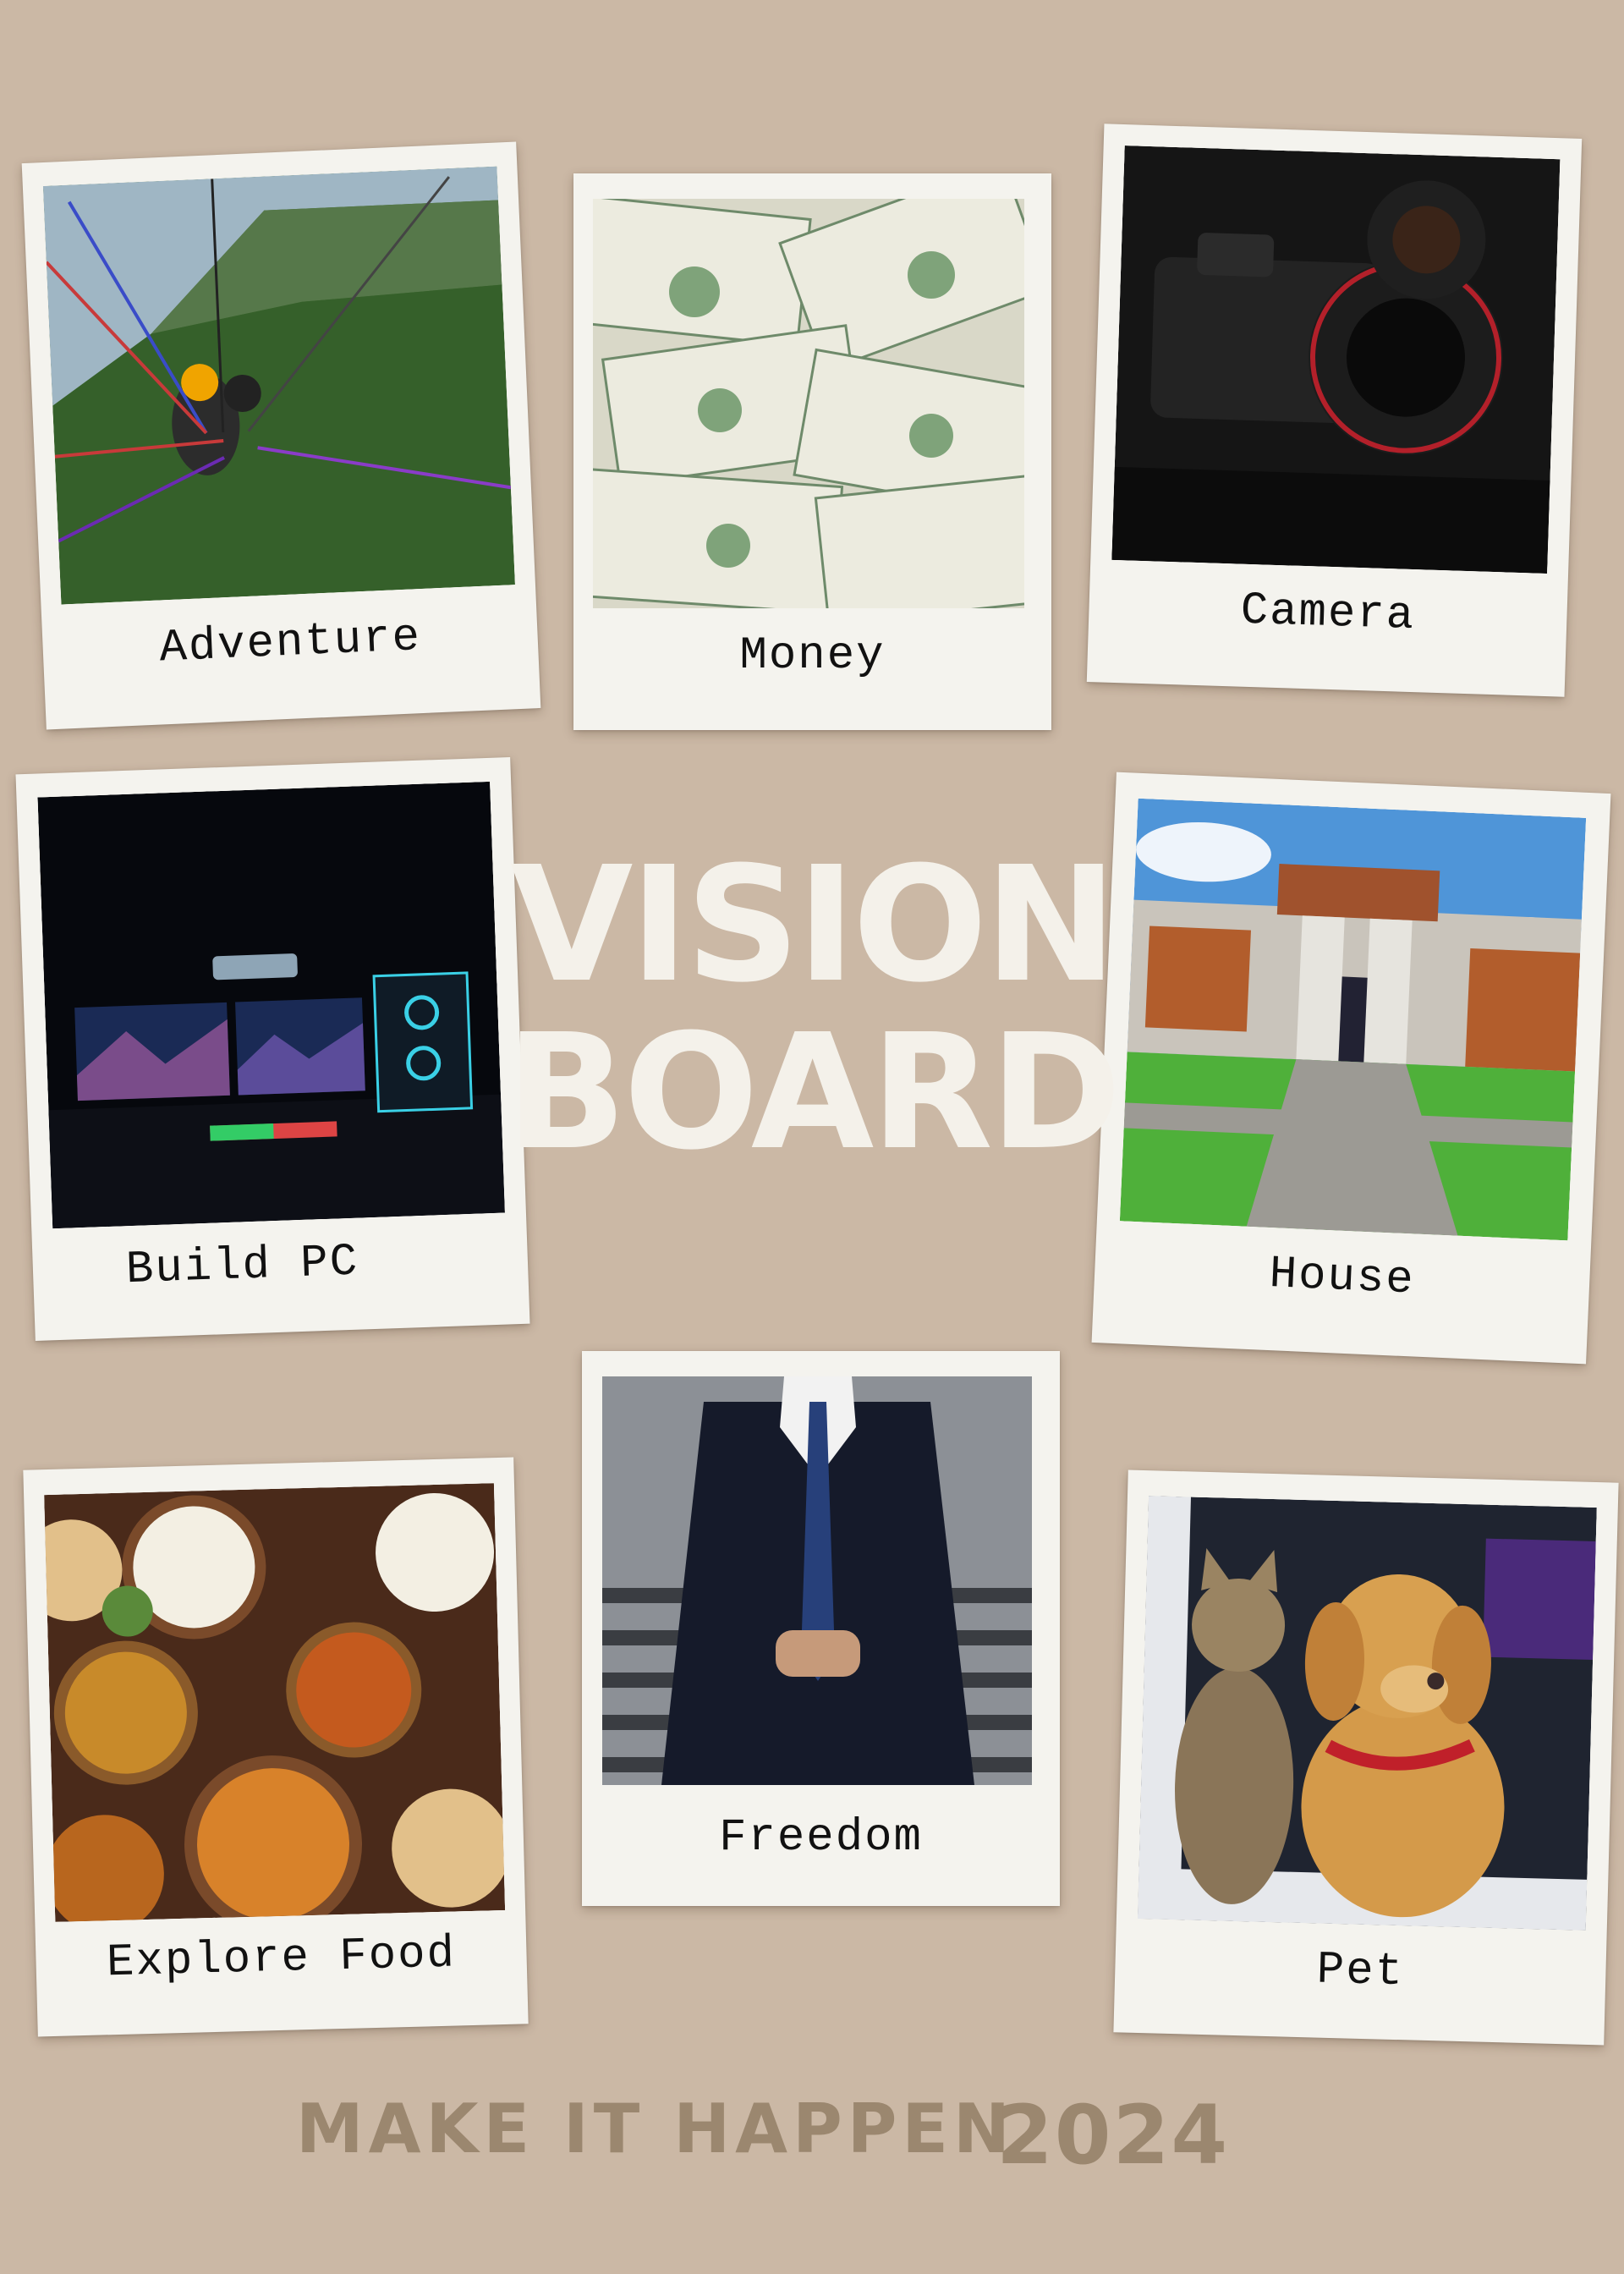 Image resolution: width=1624 pixels, height=2274 pixels. Describe the element at coordinates (242, 1267) in the screenshot. I see `card-caption: Build PC` at that location.